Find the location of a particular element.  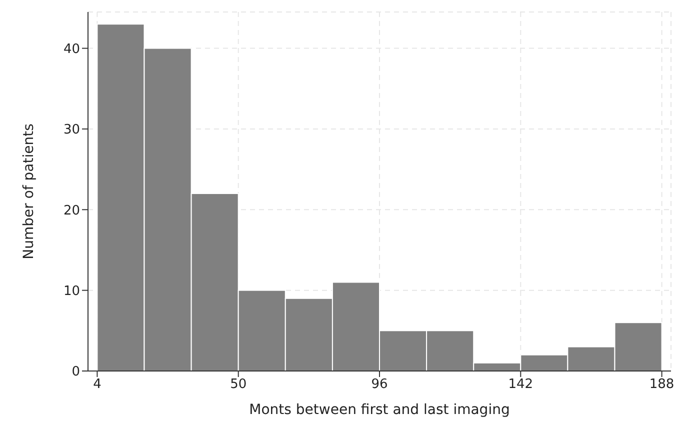

x-axis-title: Monts between first and last imaging is located at coordinates (379, 410).